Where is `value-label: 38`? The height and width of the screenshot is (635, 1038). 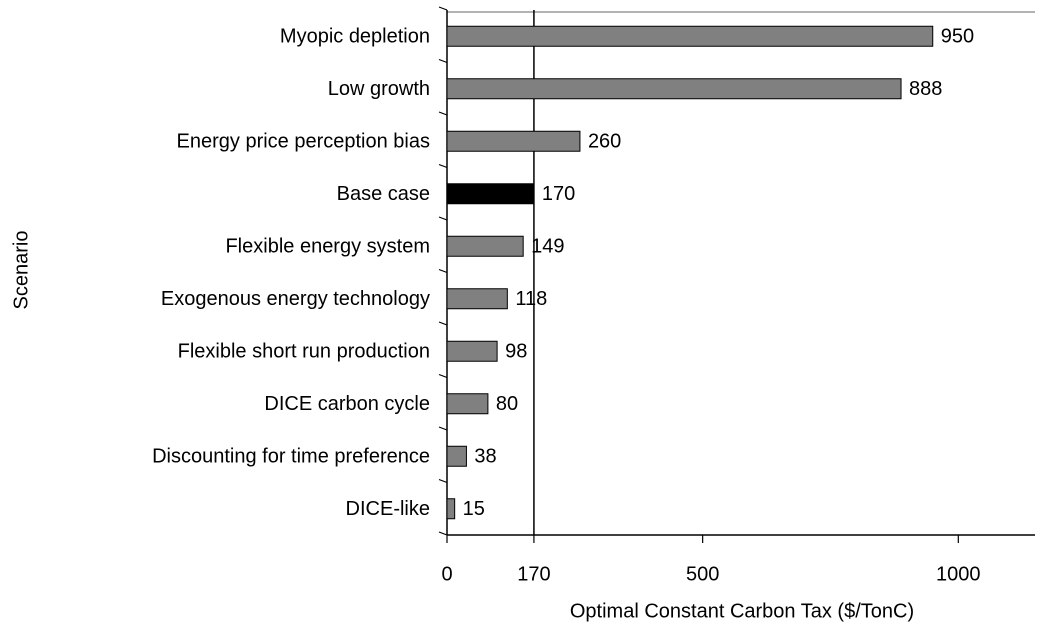
value-label: 38 is located at coordinates (485, 457).